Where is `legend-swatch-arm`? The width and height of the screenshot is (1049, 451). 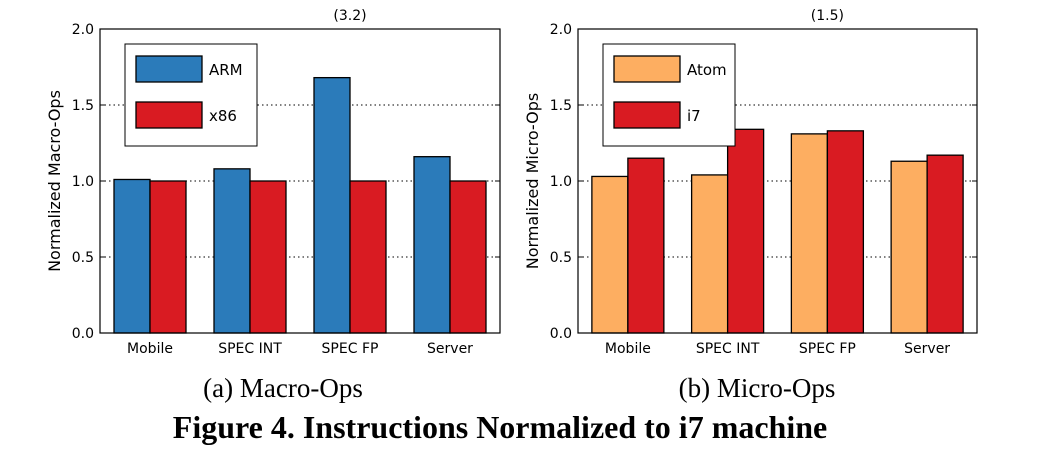
legend-swatch-arm is located at coordinates (169, 69).